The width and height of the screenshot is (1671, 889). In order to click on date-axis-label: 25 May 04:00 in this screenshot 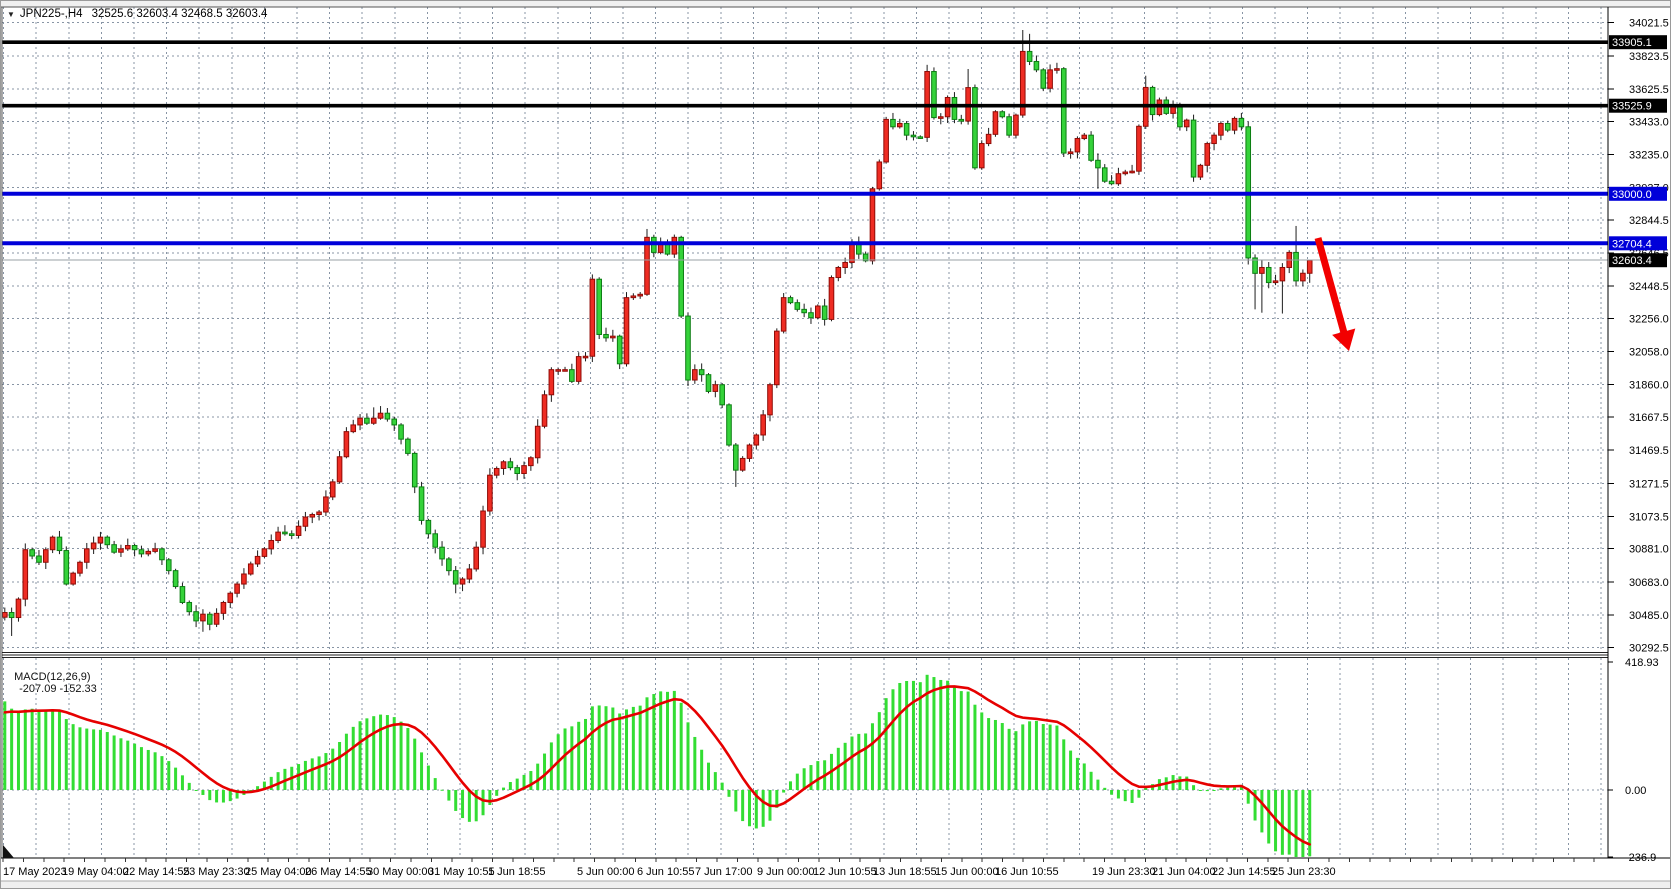, I will do `click(278, 872)`.